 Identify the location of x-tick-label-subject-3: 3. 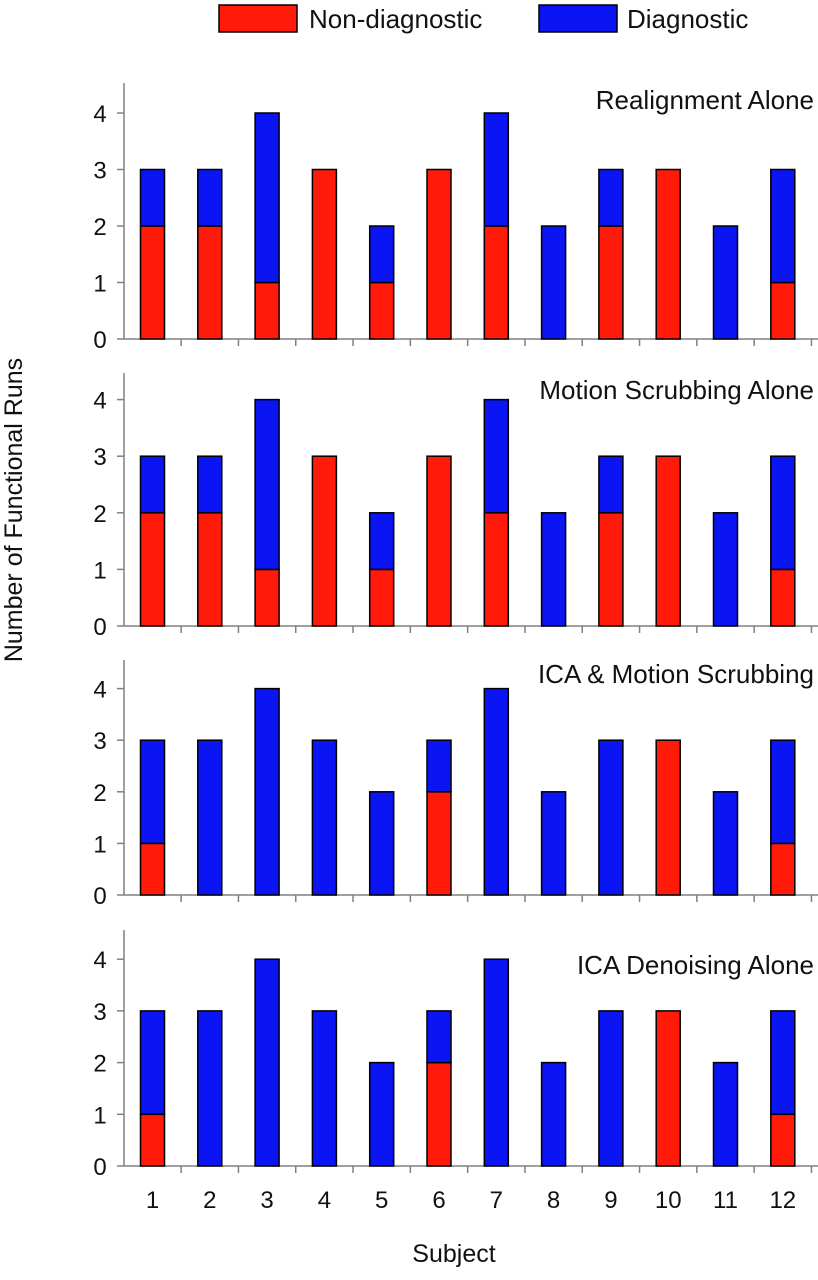
(266, 1200).